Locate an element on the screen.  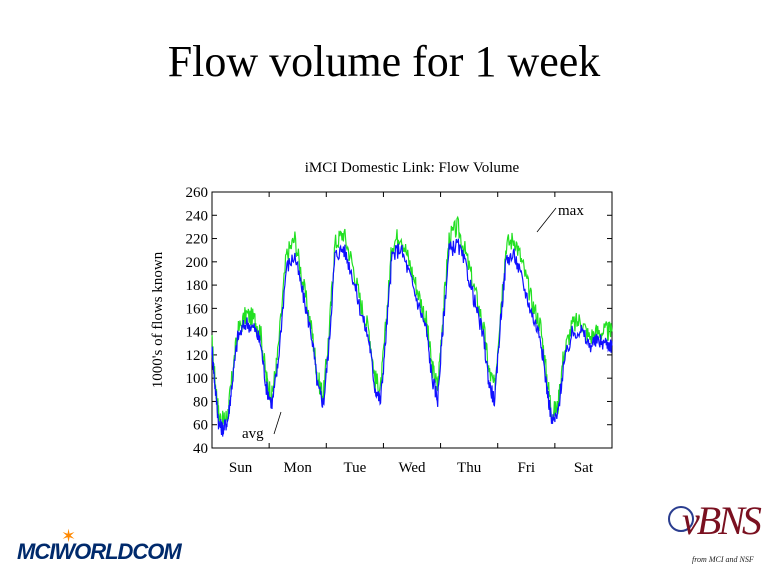
vbns-logo-text: vBNS is located at coordinates (722, 520).